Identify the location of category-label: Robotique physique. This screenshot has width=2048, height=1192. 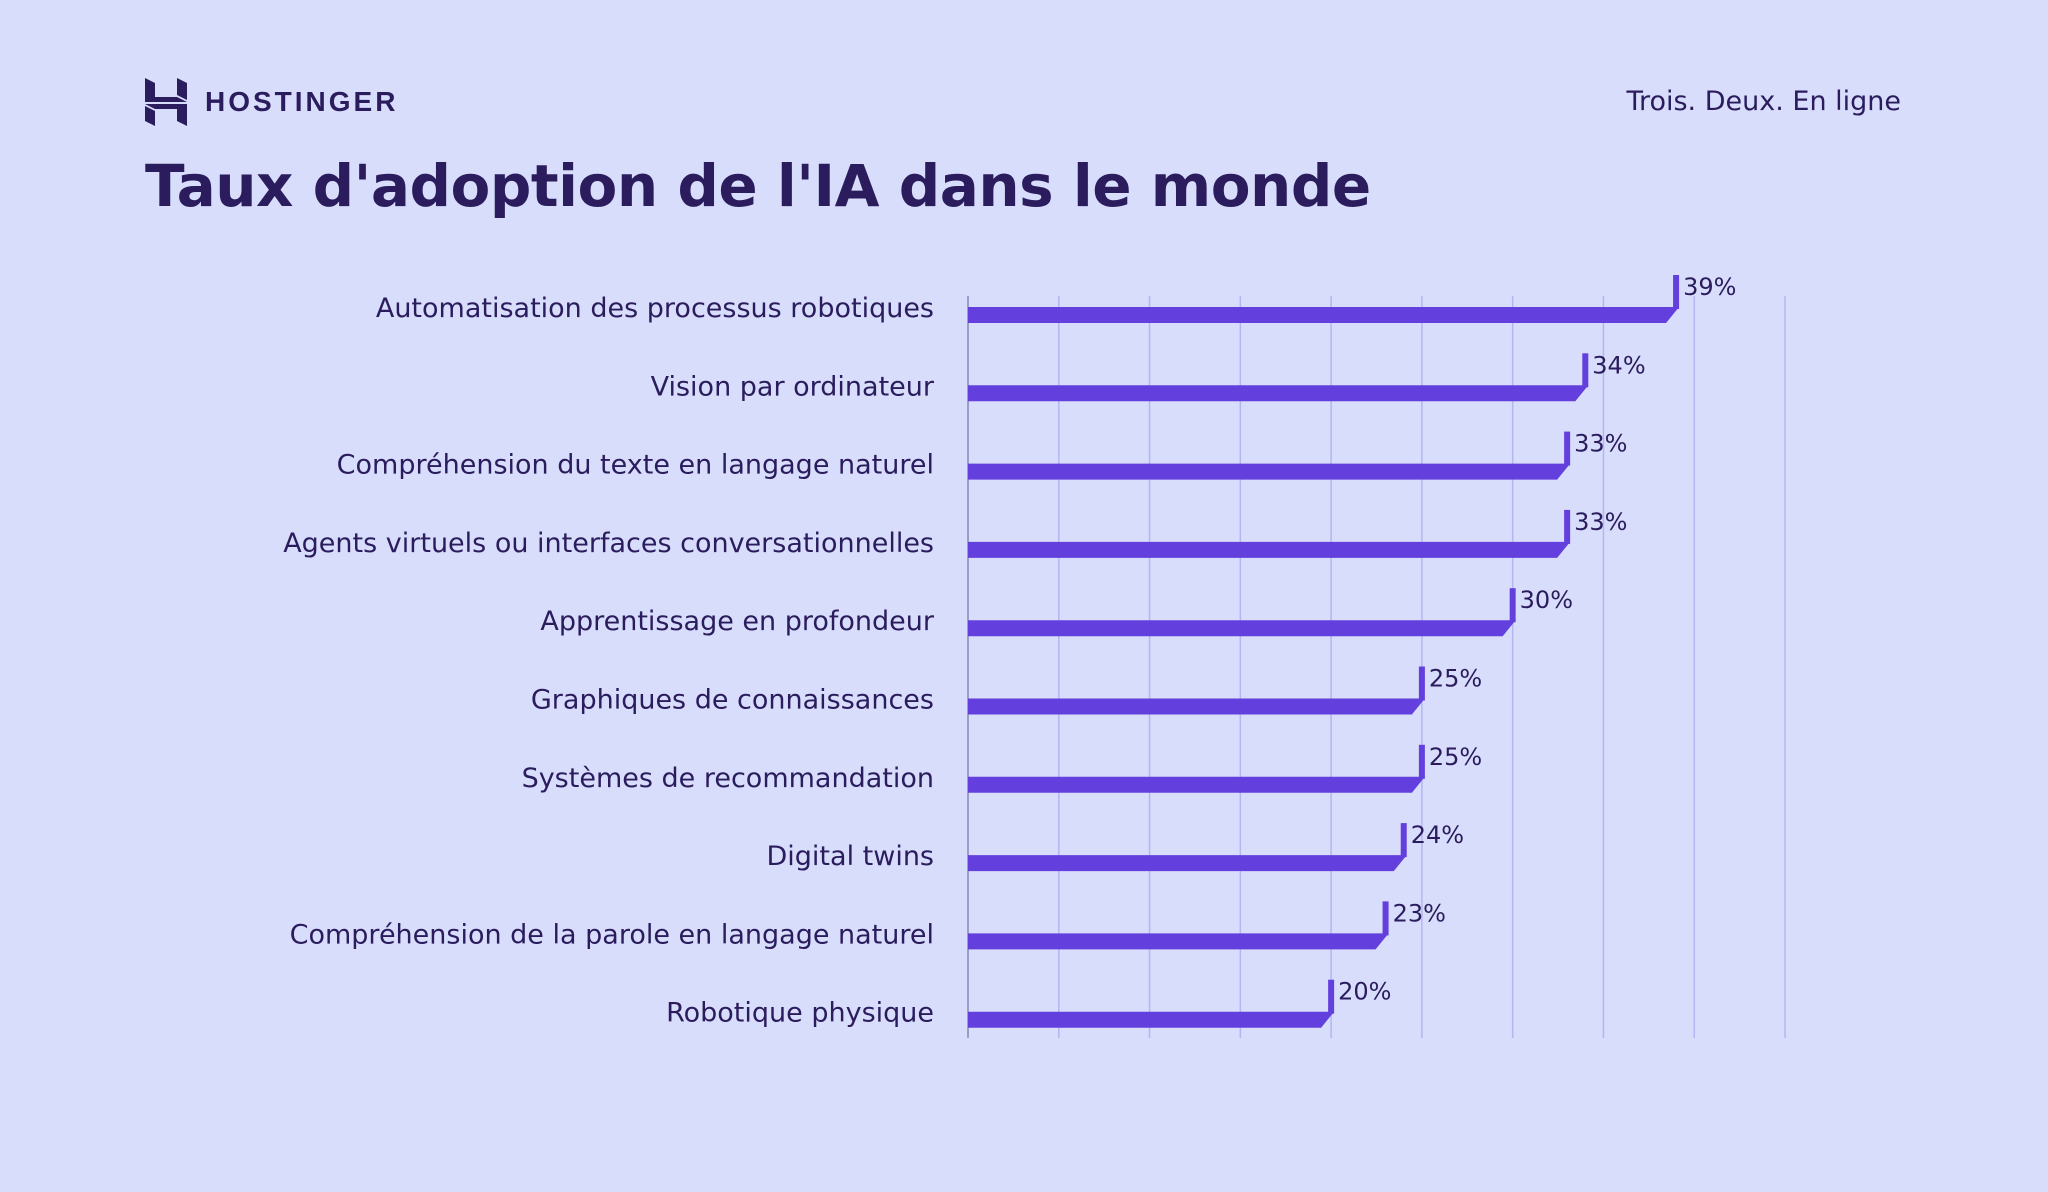
(800, 1013).